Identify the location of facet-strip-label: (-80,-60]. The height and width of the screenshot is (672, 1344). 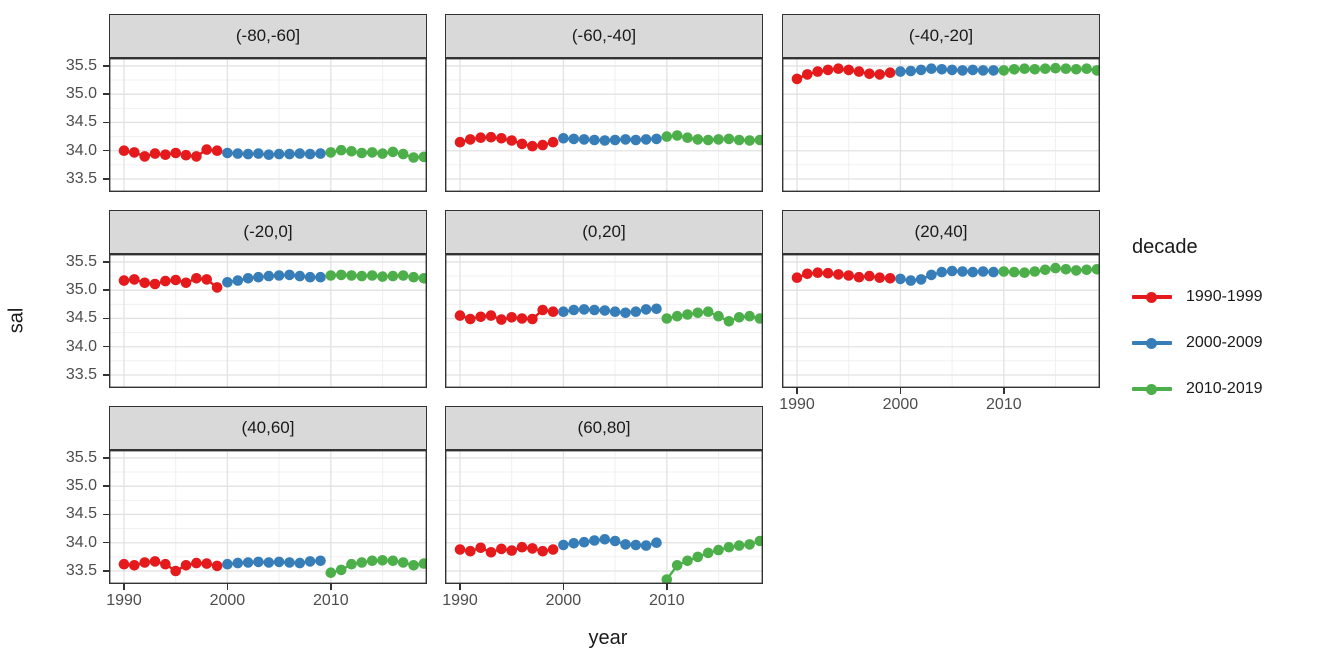
(268, 35).